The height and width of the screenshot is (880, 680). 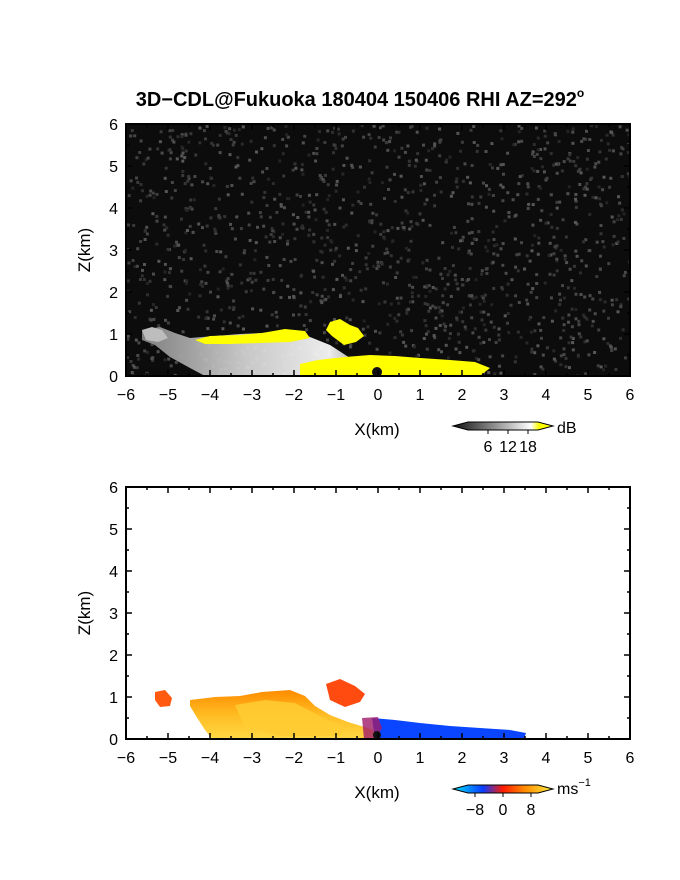 What do you see at coordinates (345, 693) in the screenshot?
I see `velocity-region-elevated-cell` at bounding box center [345, 693].